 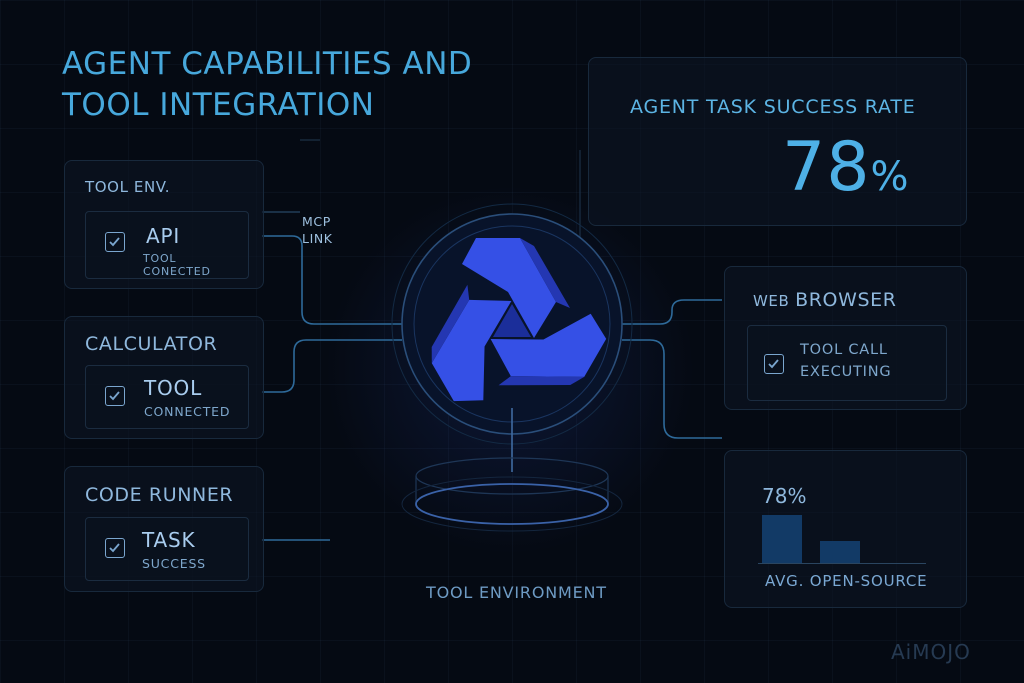 What do you see at coordinates (332, 366) in the screenshot?
I see `connector-calculator` at bounding box center [332, 366].